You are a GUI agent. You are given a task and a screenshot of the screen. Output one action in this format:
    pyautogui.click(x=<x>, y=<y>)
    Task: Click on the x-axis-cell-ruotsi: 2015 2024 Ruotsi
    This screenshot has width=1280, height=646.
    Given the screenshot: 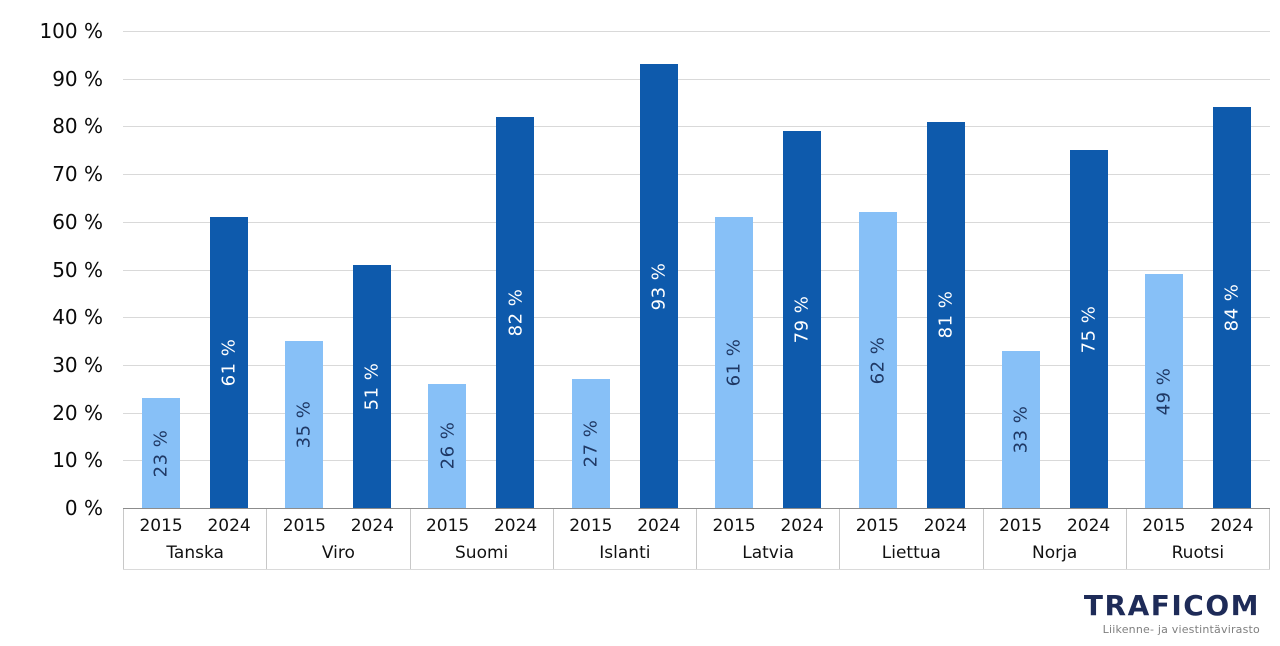 What is the action you would take?
    pyautogui.click(x=1197, y=539)
    